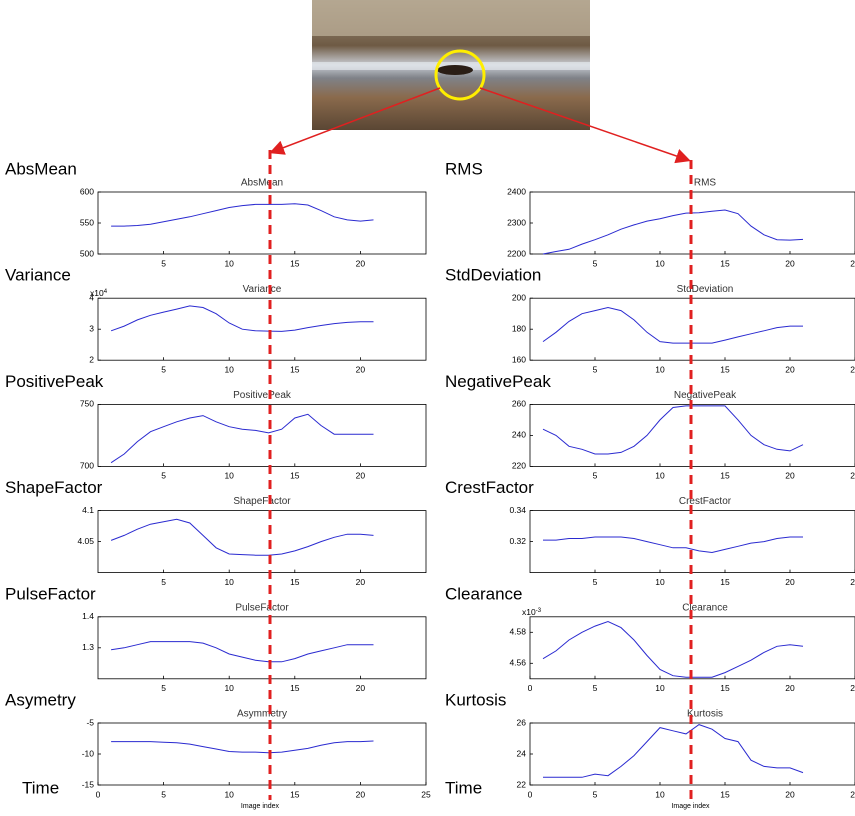 This screenshot has width=855, height=816. What do you see at coordinates (88, 647) in the screenshot?
I see `y-tick-label: 1.3` at bounding box center [88, 647].